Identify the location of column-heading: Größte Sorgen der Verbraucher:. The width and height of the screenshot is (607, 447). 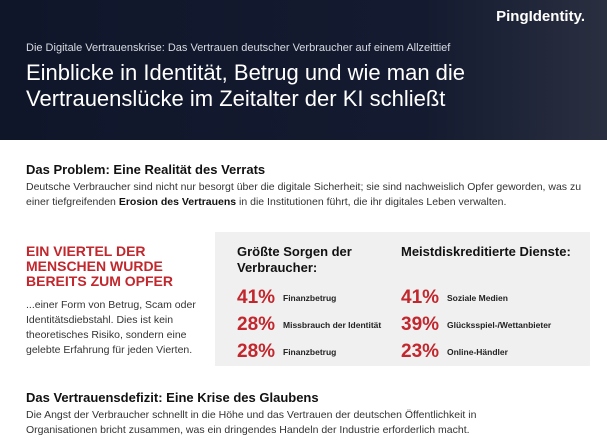
(294, 259).